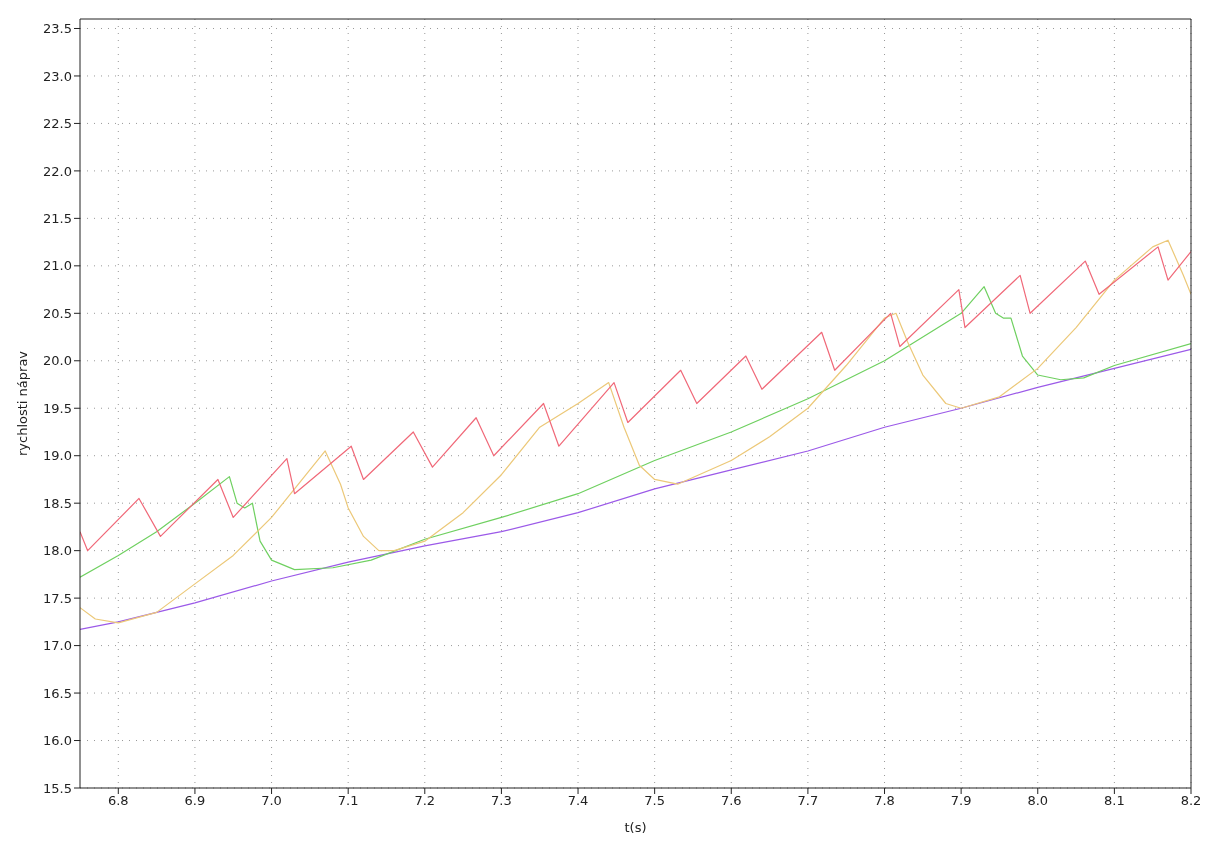  I want to click on x-tick-label: 6.8, so click(118, 801).